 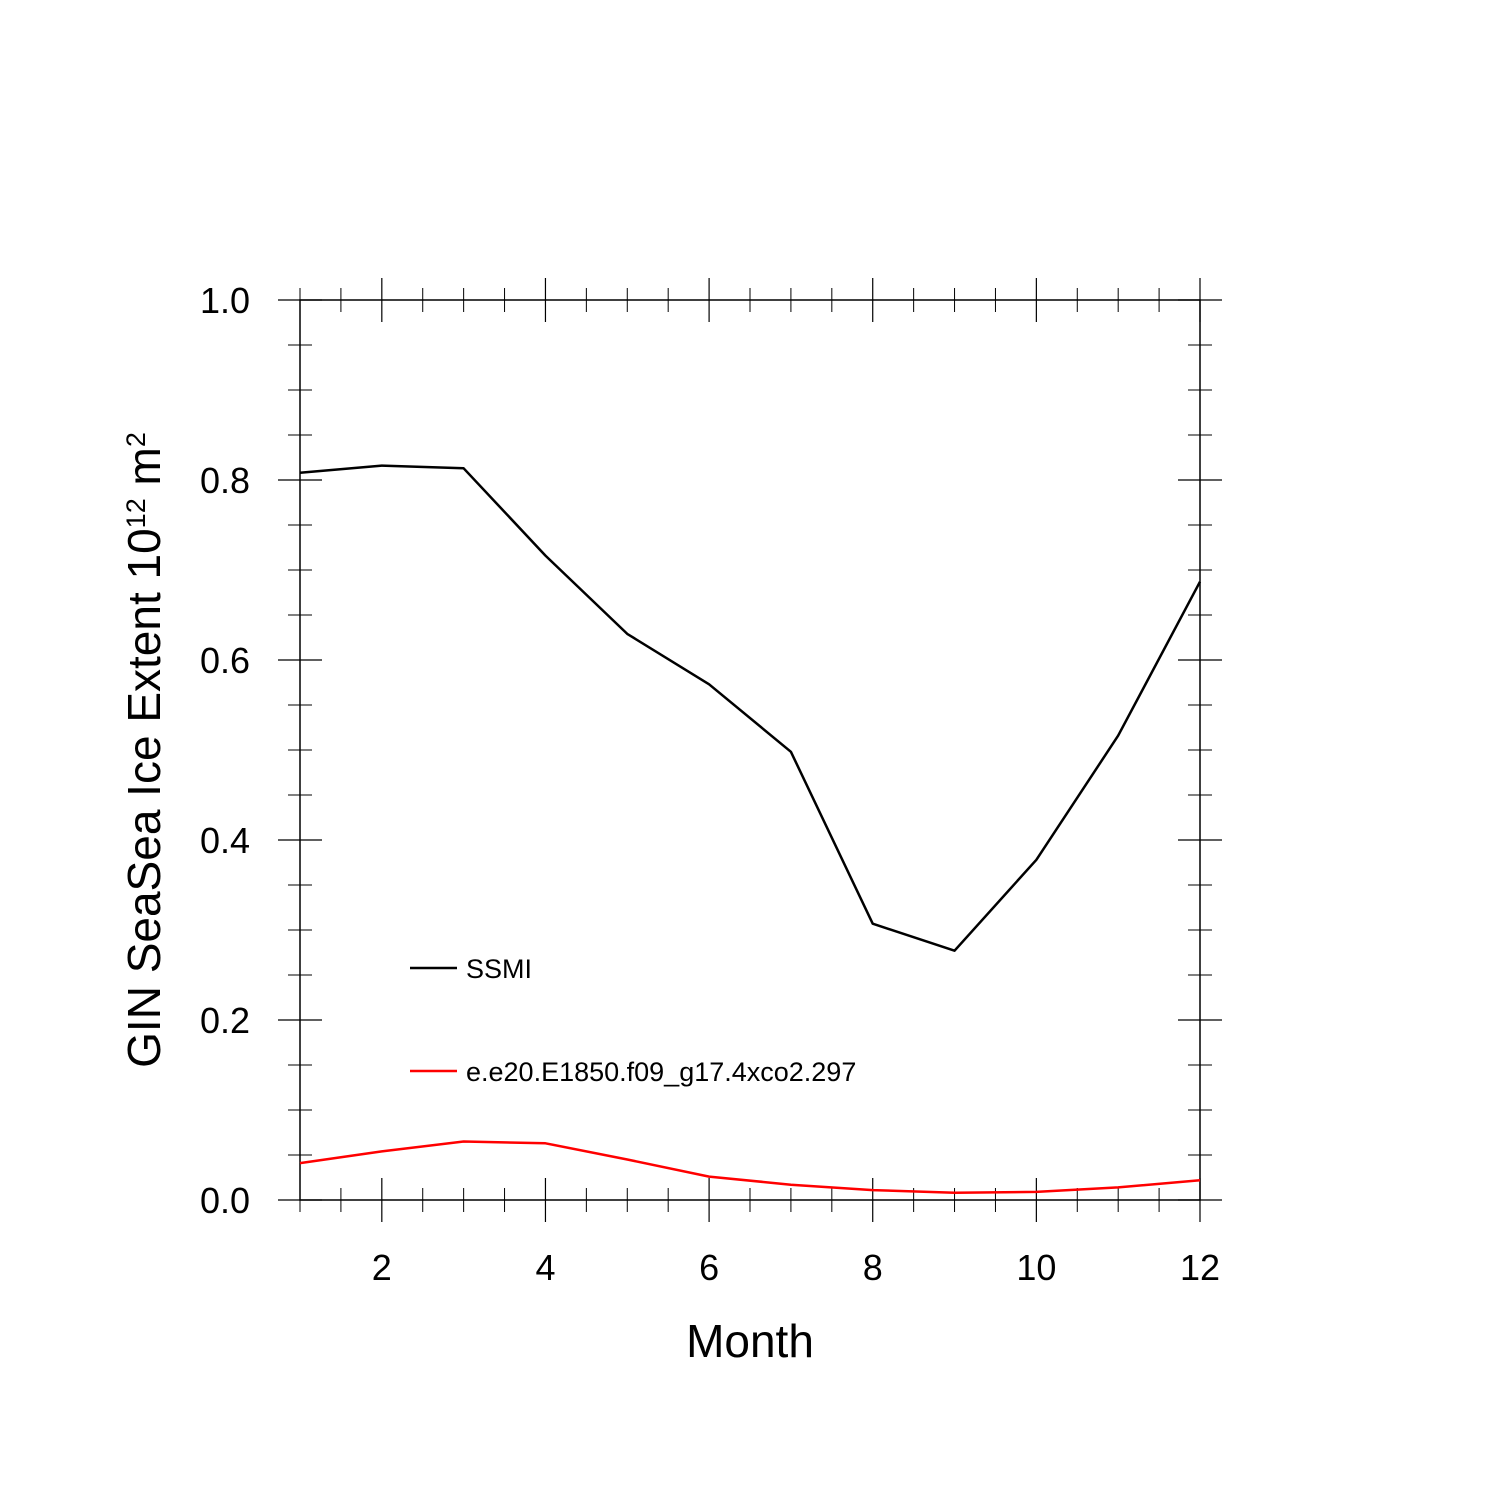 I want to click on y-axis-title-unit-exponent: 2, so click(x=136, y=439).